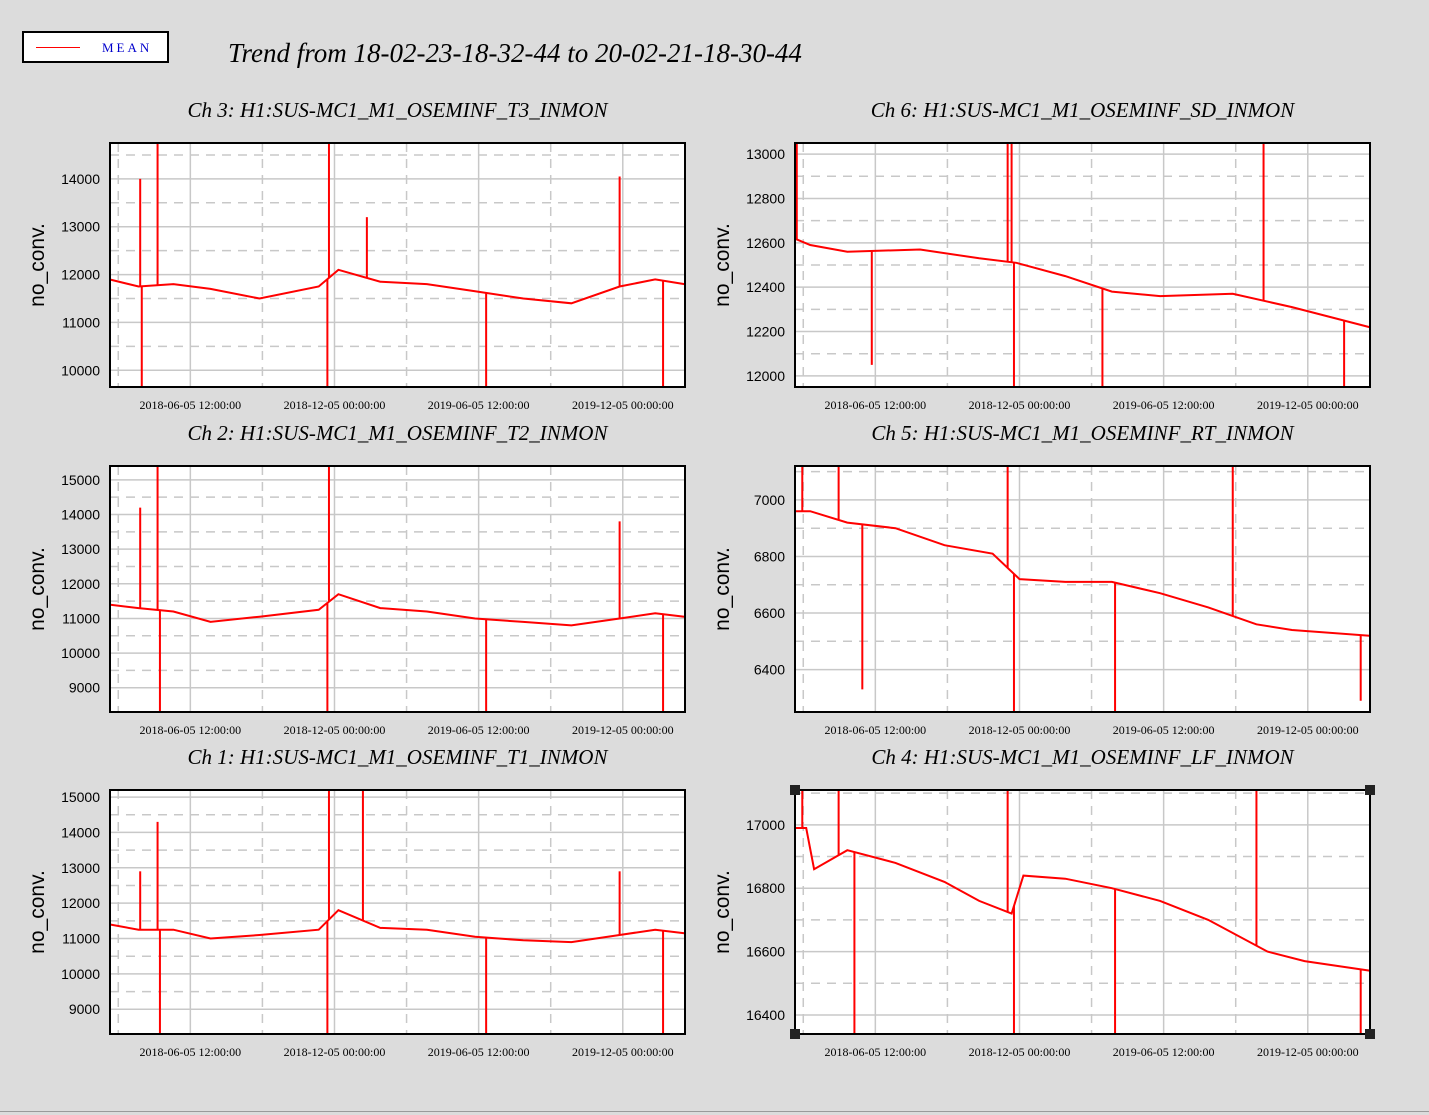 Image resolution: width=1429 pixels, height=1115 pixels. What do you see at coordinates (58, 47) in the screenshot?
I see `legend-line-swatch` at bounding box center [58, 47].